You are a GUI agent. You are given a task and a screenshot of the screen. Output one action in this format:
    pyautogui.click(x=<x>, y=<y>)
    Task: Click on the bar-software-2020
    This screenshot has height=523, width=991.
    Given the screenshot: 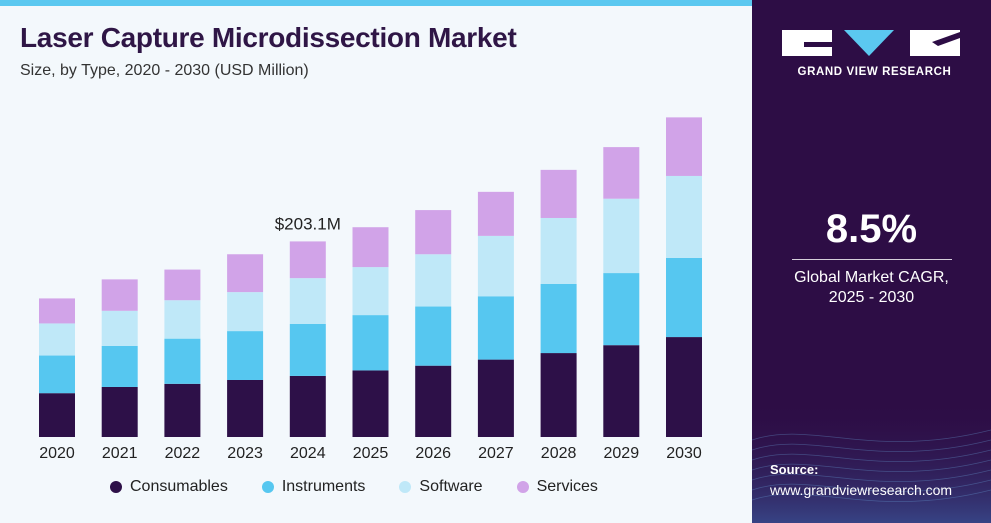 What is the action you would take?
    pyautogui.click(x=57, y=339)
    